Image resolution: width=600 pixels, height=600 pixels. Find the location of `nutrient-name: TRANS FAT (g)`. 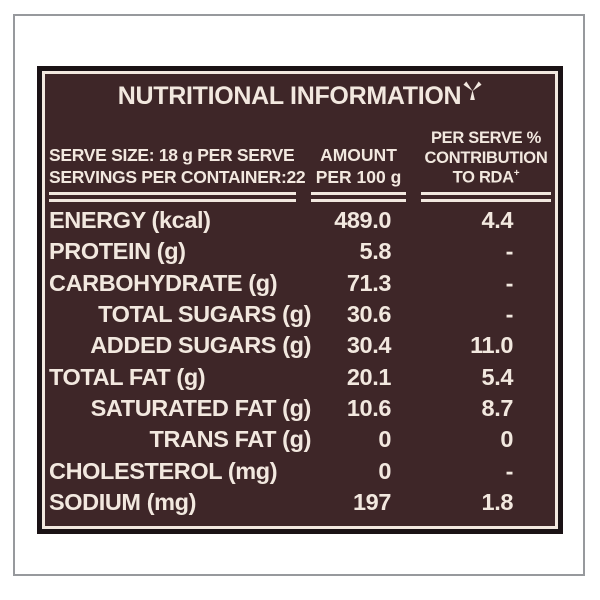

nutrient-name: TRANS FAT (g) is located at coordinates (230, 439).